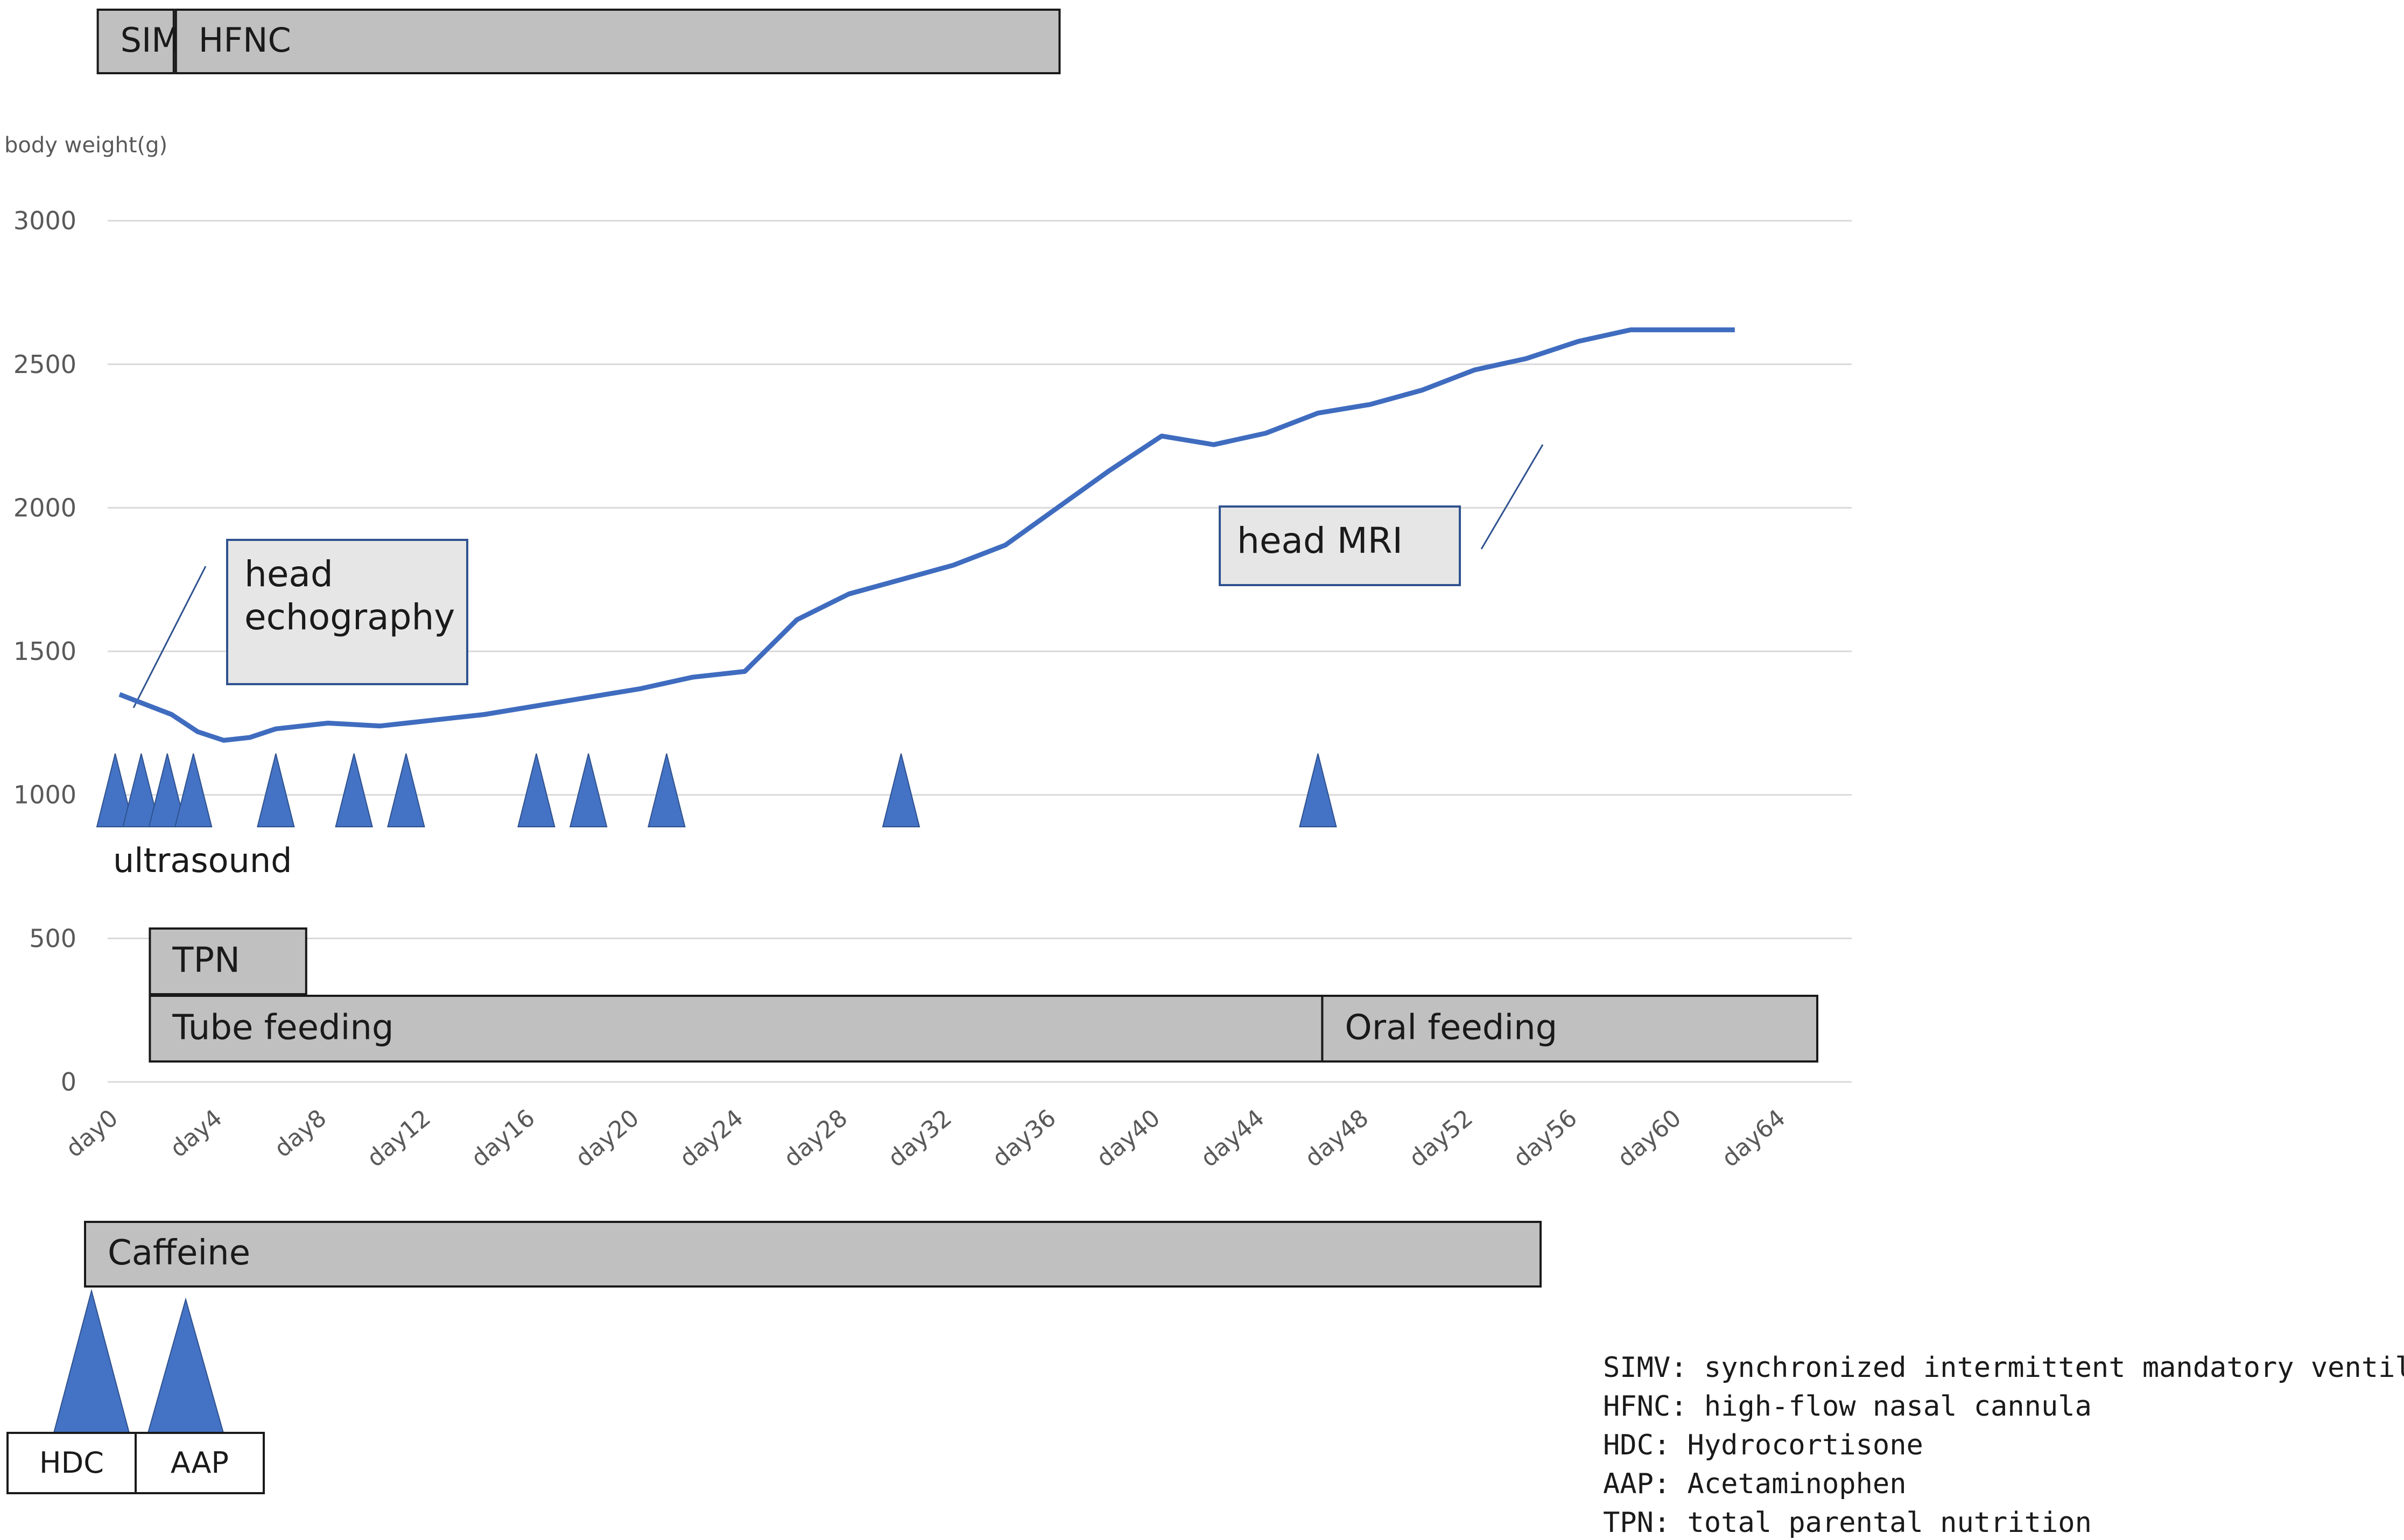 Image resolution: width=2404 pixels, height=1540 pixels. I want to click on x-tick-label: day24, so click(711, 1138).